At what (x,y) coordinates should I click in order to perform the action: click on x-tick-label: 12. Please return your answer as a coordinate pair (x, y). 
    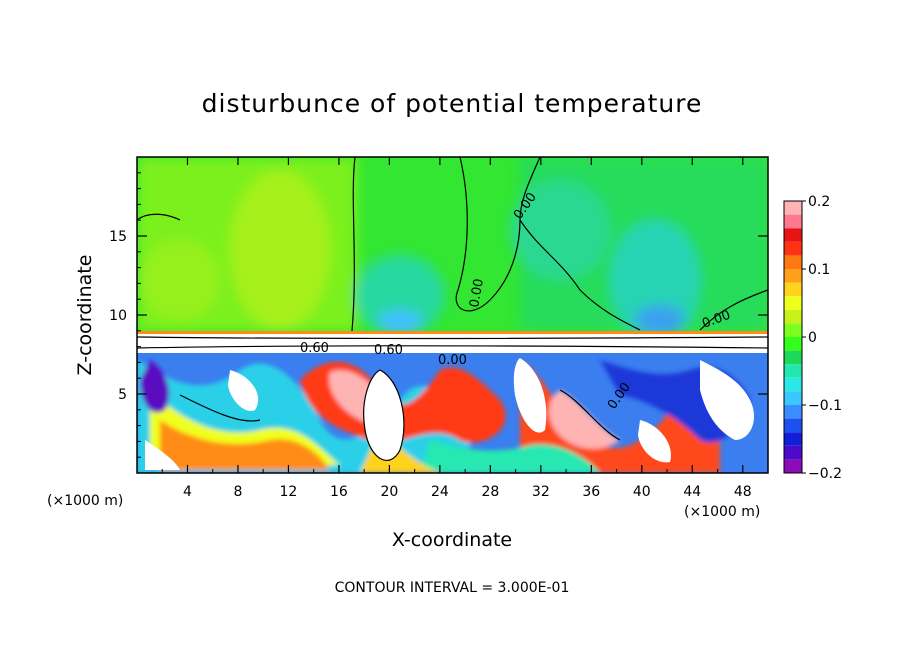
    Looking at the image, I should click on (289, 492).